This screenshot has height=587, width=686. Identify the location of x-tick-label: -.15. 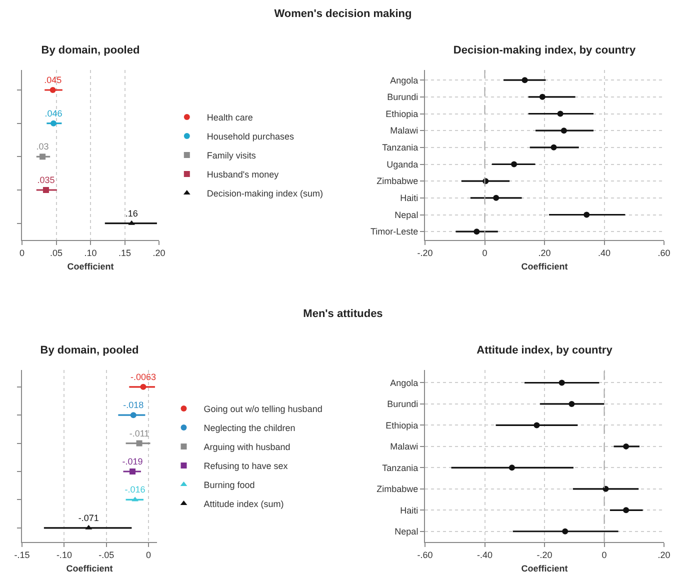
(22, 555).